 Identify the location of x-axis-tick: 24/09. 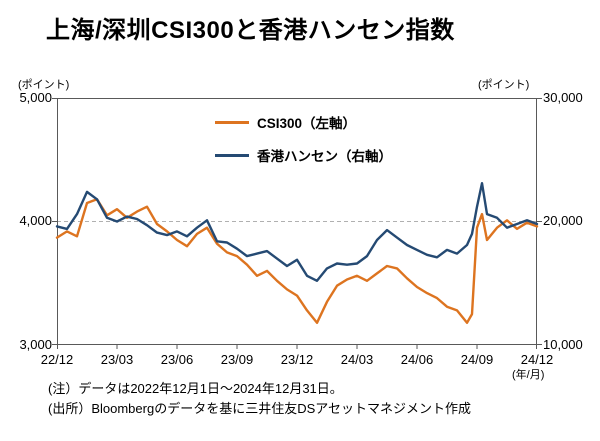
(477, 359).